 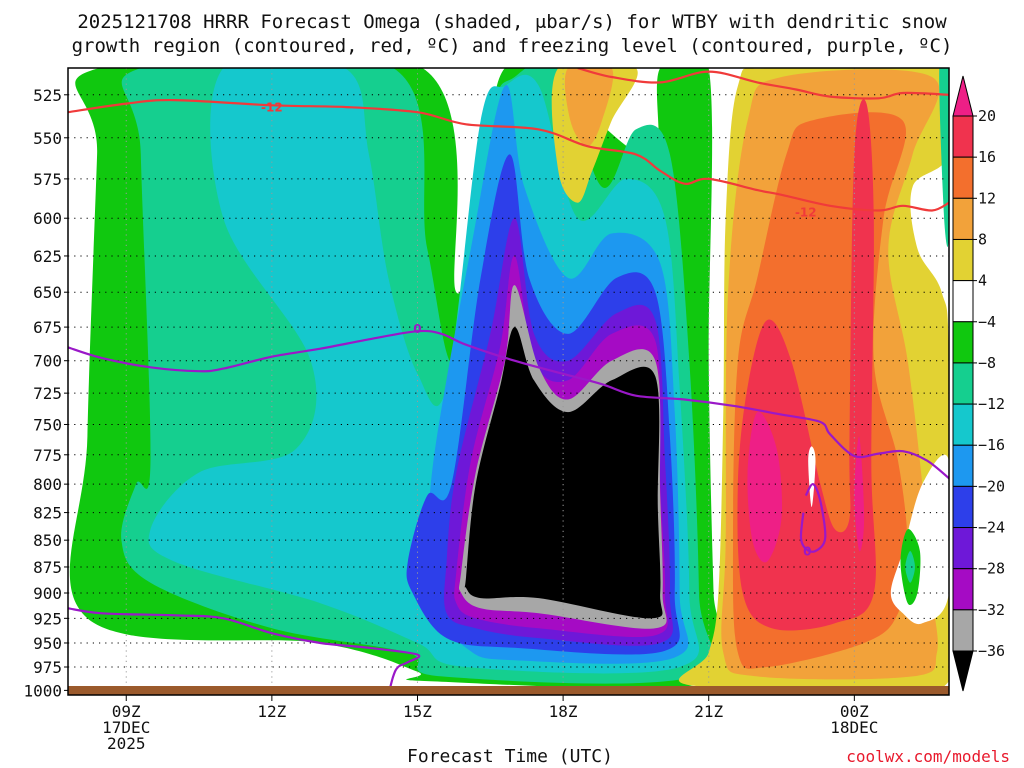 What do you see at coordinates (987, 157) in the screenshot?
I see `colorbar-label-1: 16` at bounding box center [987, 157].